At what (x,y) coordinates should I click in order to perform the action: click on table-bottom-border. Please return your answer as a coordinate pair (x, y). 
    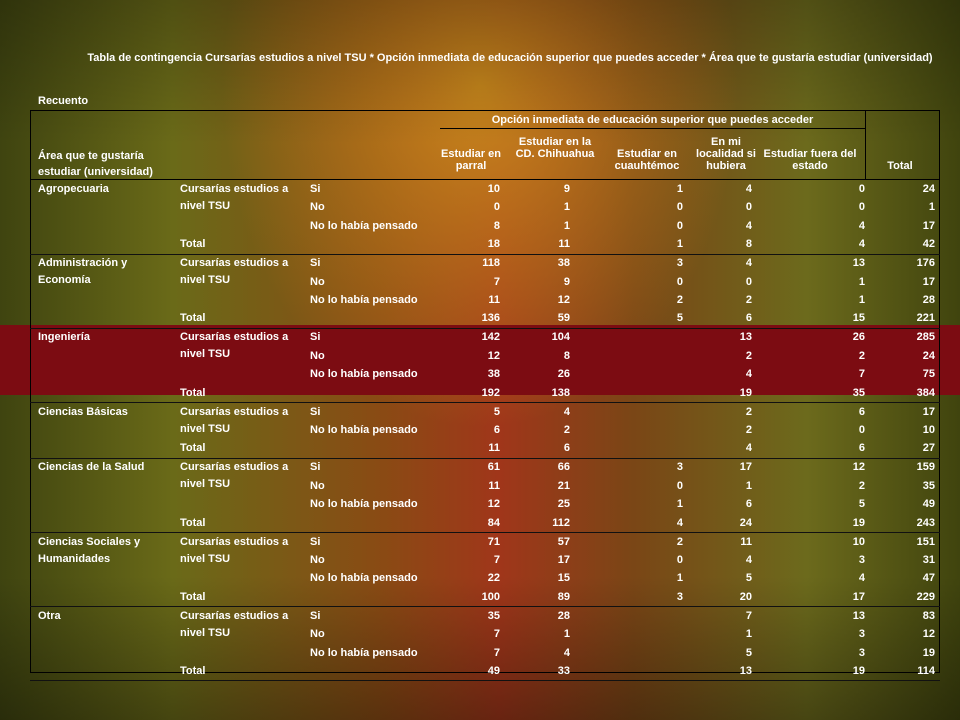
    Looking at the image, I should click on (485, 672).